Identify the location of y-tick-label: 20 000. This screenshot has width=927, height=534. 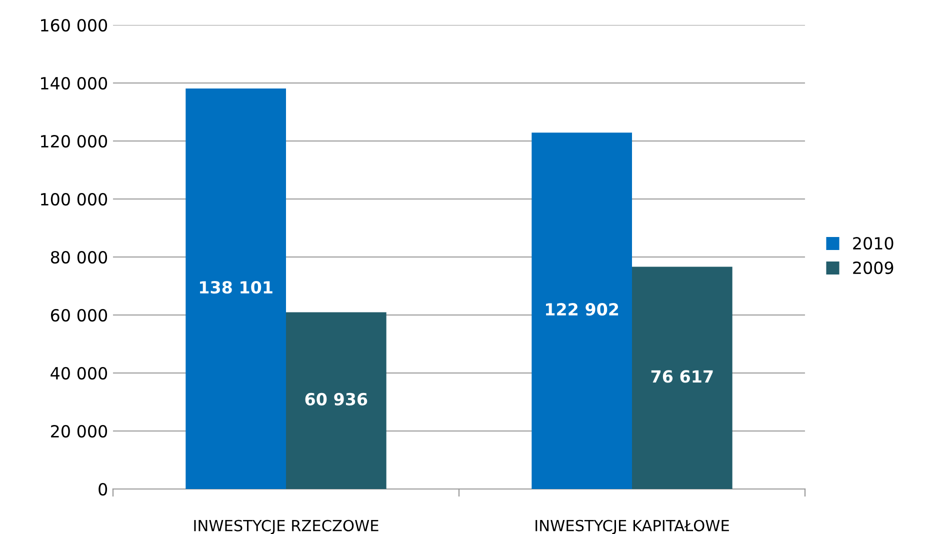
(79, 431).